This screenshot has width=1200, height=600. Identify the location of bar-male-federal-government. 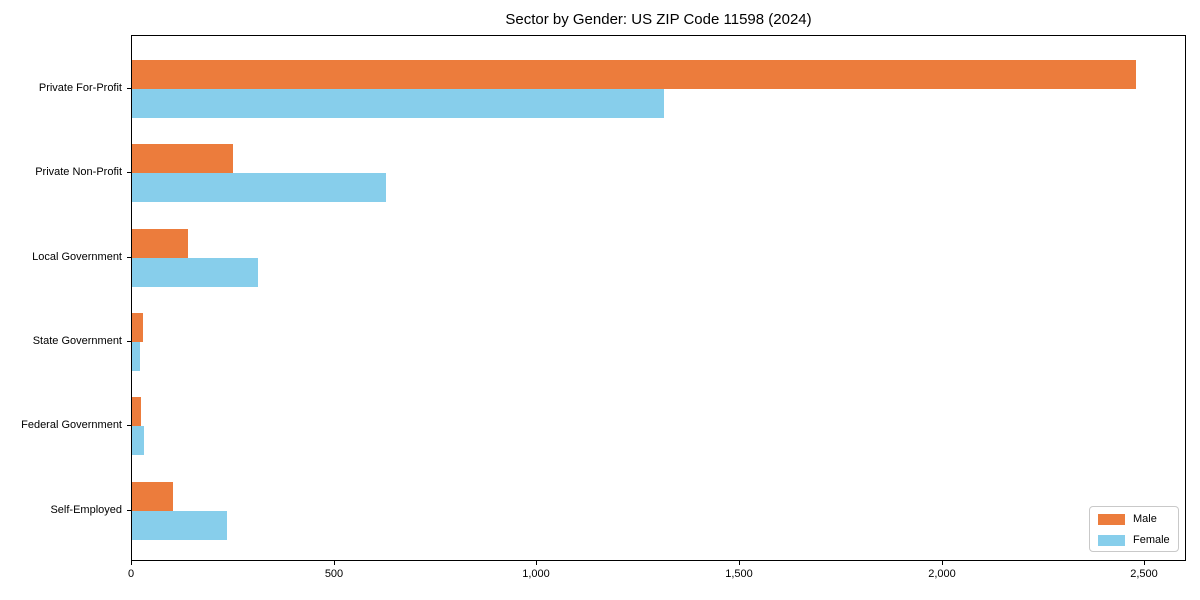
(136, 412).